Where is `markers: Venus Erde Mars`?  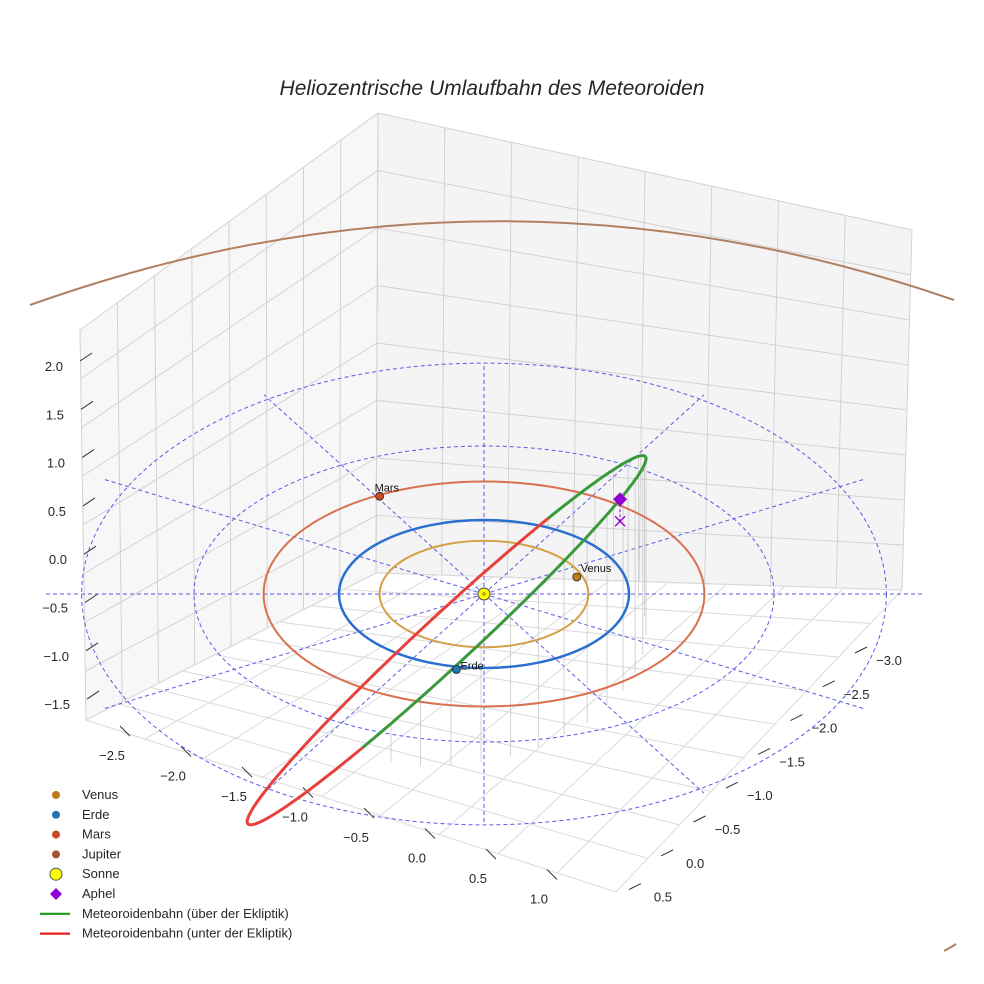 markers: Venus Erde Mars is located at coordinates (501, 578).